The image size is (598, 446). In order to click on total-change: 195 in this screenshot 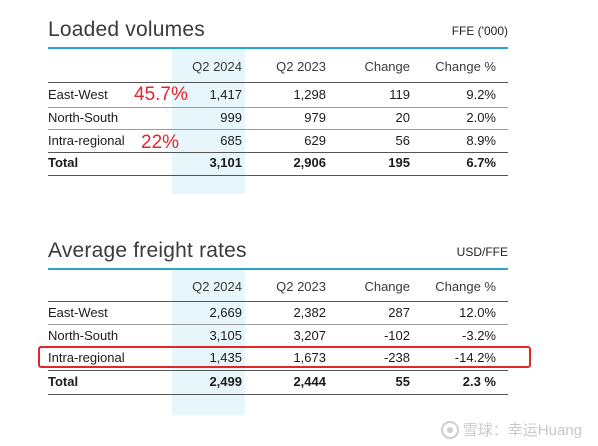, I will do `click(399, 162)`.